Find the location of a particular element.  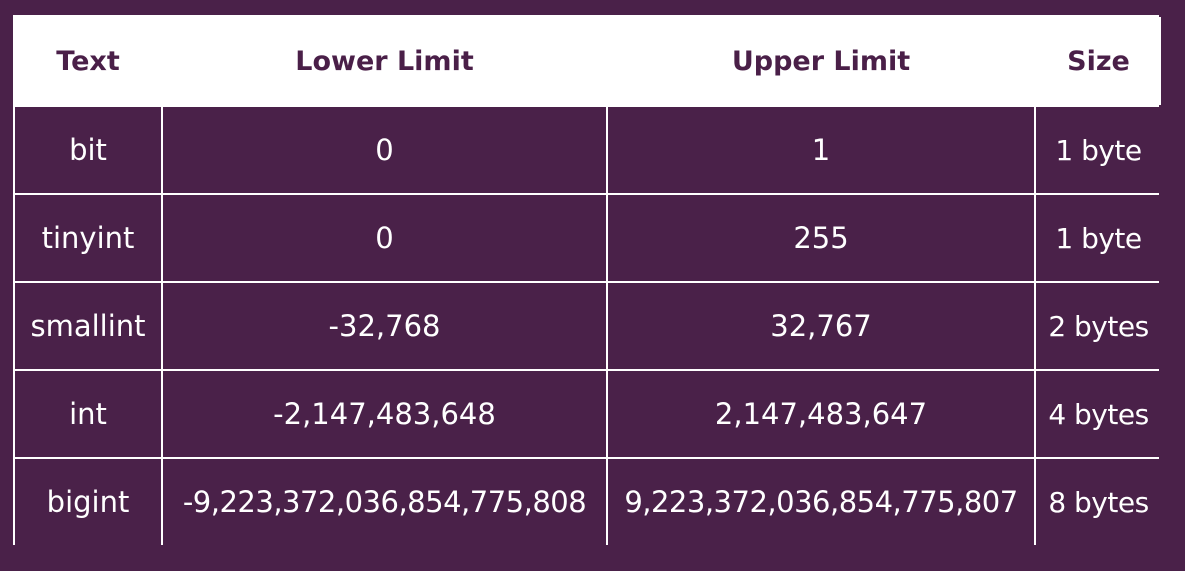

header-text: Text is located at coordinates (88, 61).